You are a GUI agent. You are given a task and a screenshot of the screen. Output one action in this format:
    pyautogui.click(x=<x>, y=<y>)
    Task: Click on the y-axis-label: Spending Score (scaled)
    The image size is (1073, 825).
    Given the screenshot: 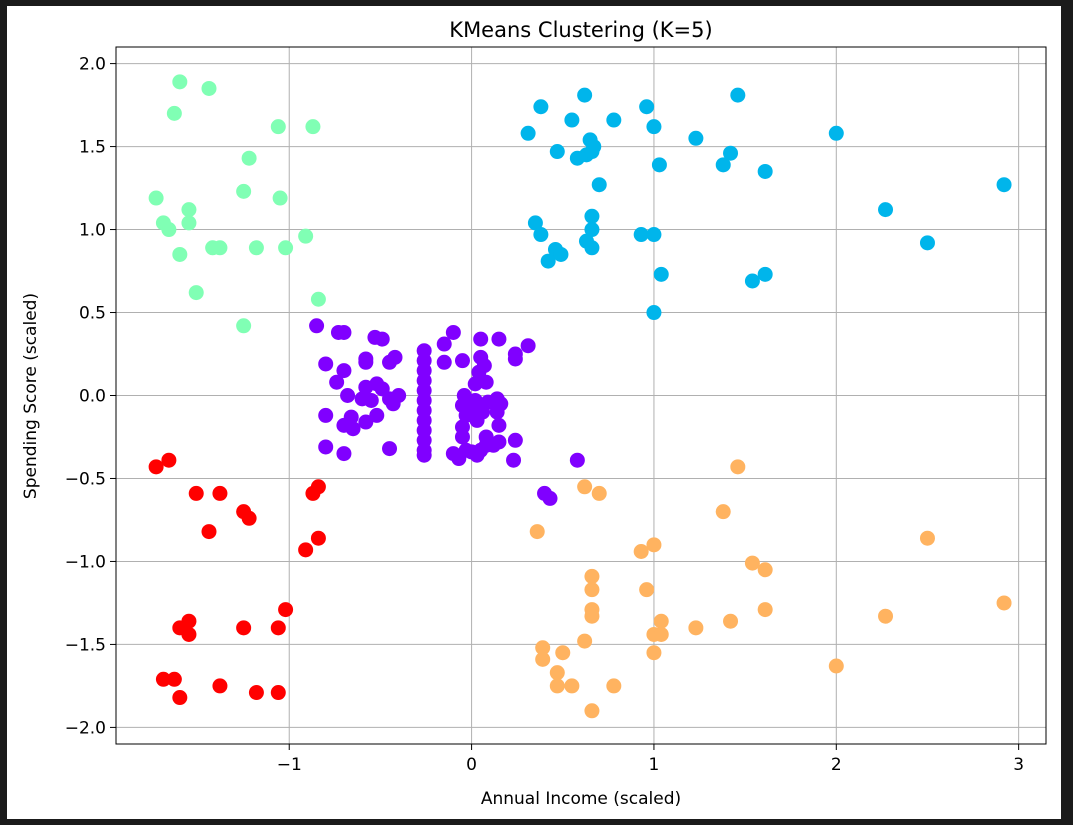 What is the action you would take?
    pyautogui.click(x=31, y=396)
    